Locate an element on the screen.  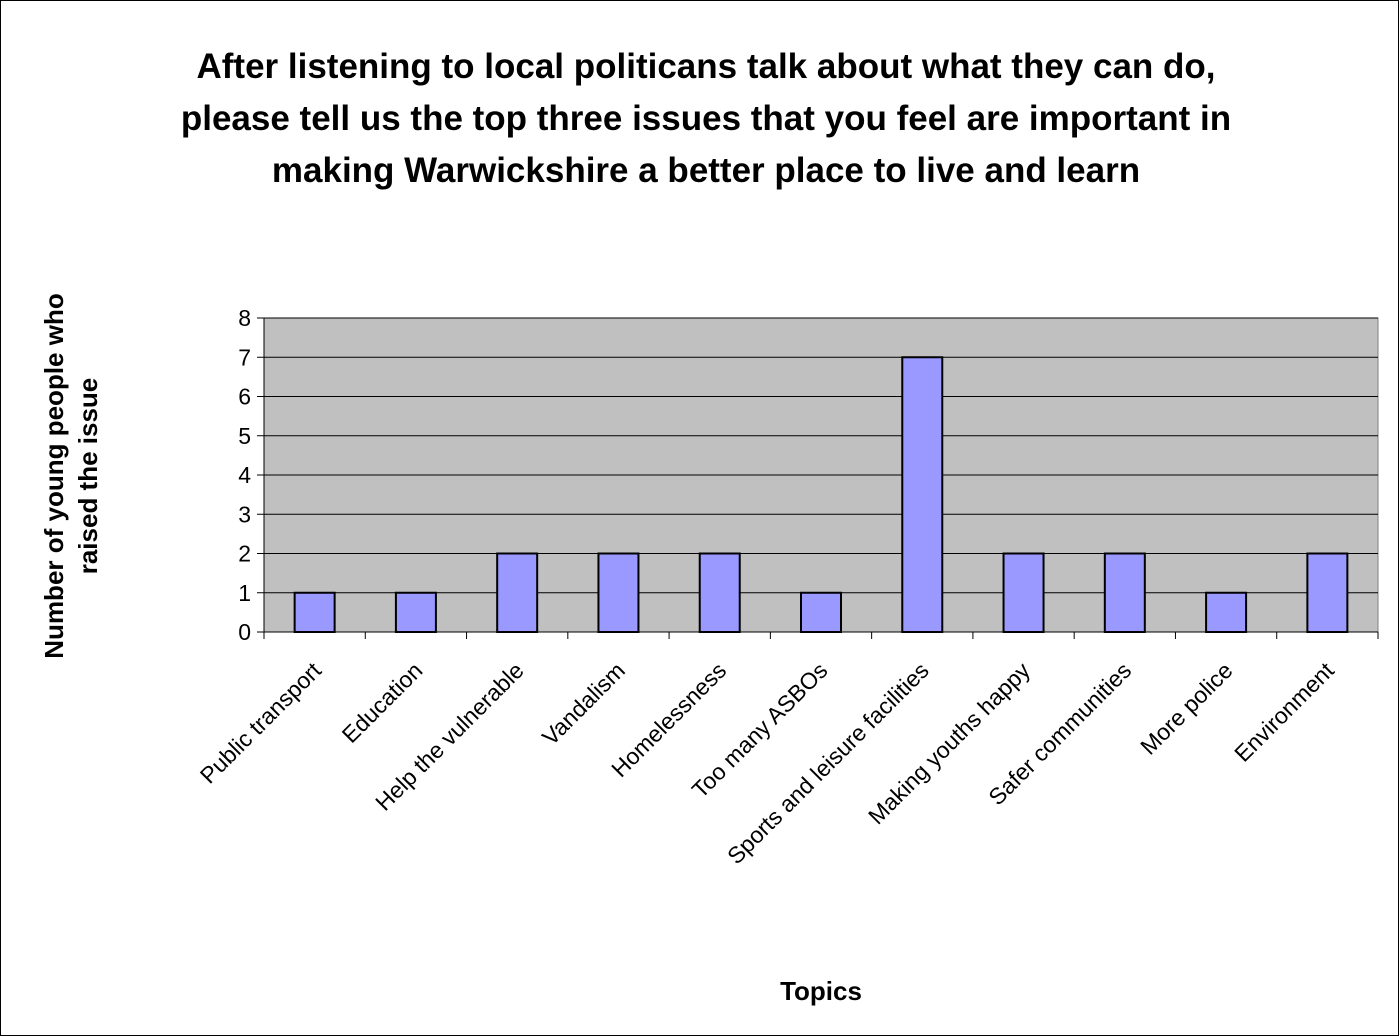
y-tick-label: 3 is located at coordinates (244, 514).